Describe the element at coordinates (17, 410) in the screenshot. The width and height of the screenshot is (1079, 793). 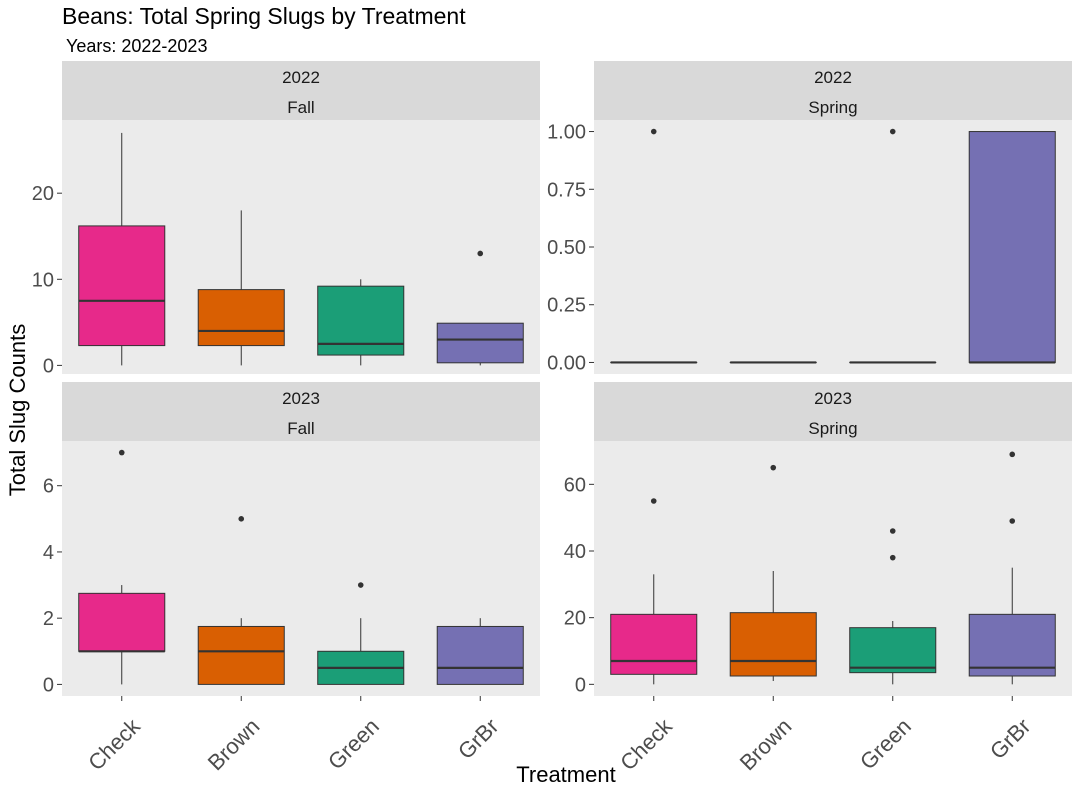
I see `y-axis-label: Total Slug Counts` at that location.